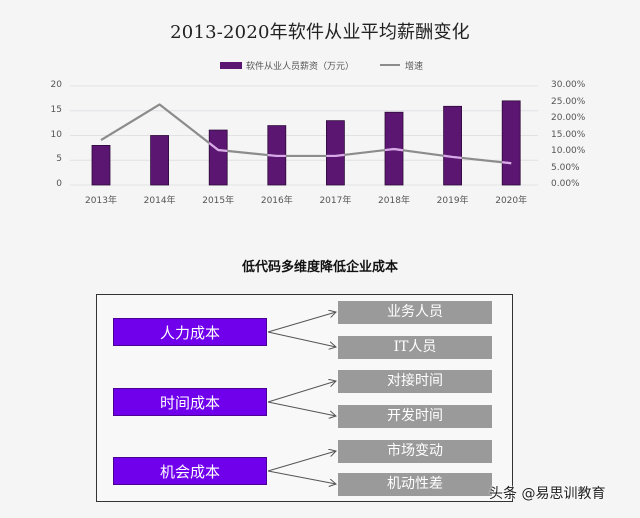  What do you see at coordinates (190, 402) in the screenshot?
I see `cost-box-time: 时间成本` at bounding box center [190, 402].